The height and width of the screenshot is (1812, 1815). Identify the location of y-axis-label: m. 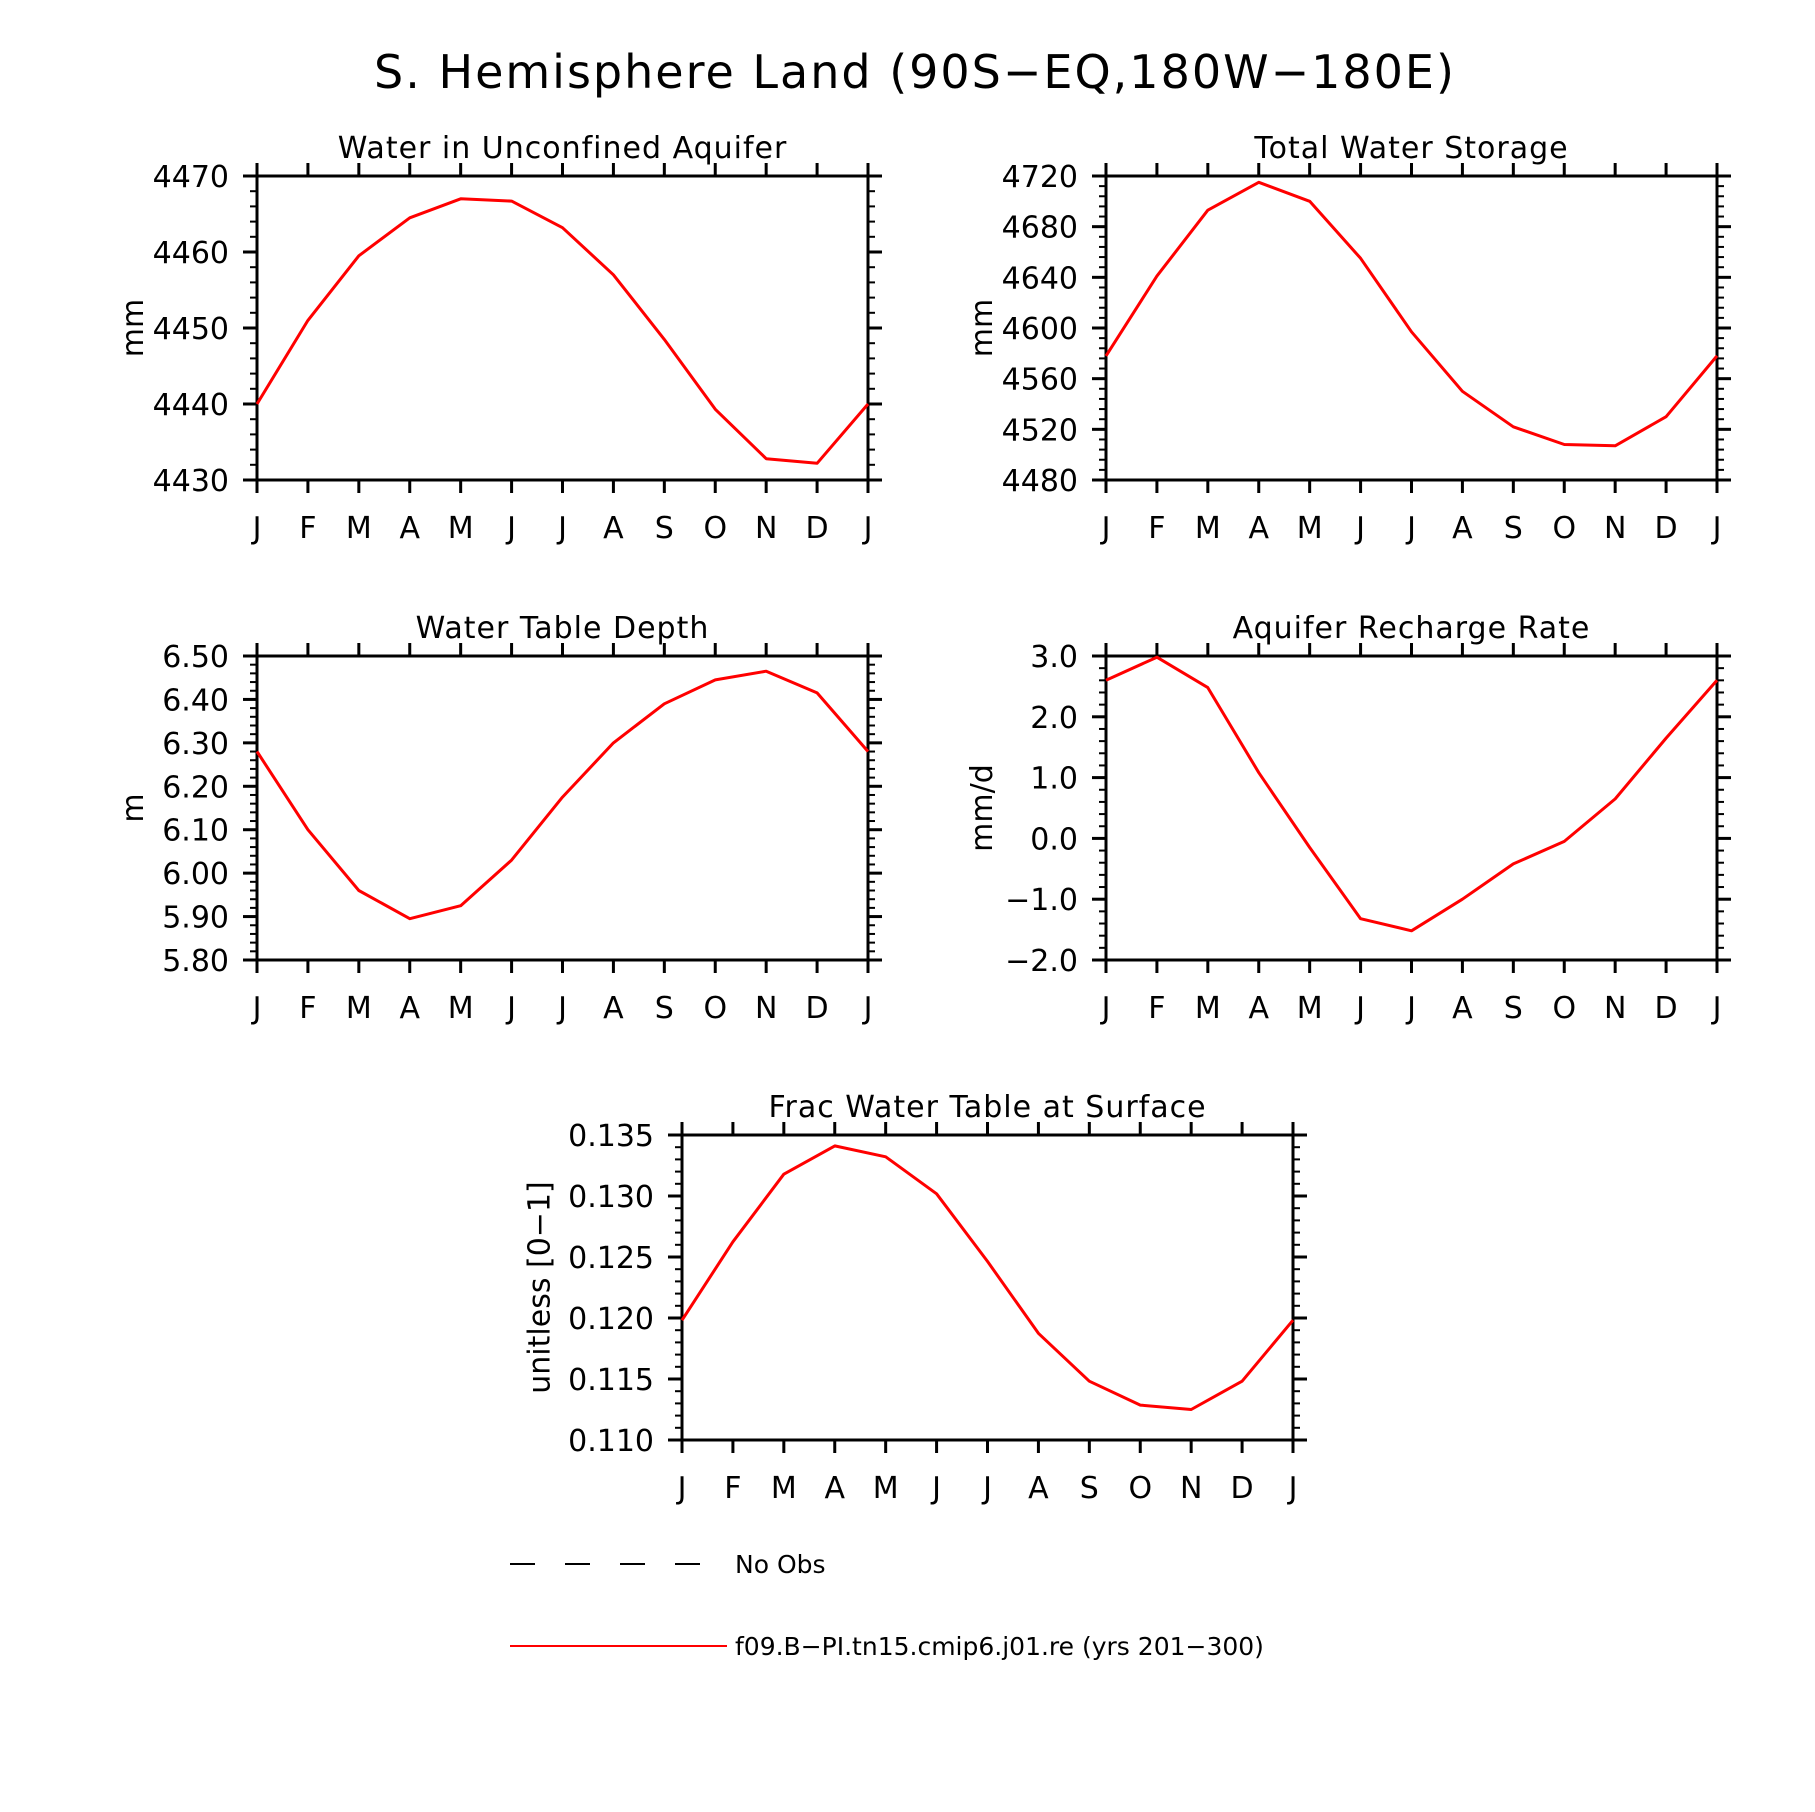
(133, 807).